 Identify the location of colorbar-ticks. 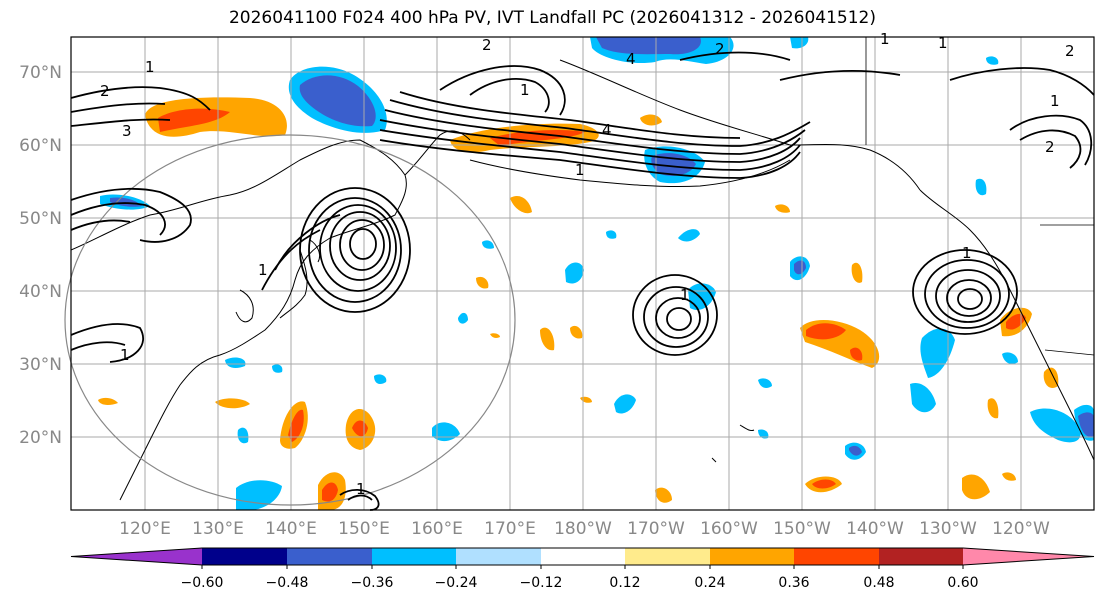
(582, 567).